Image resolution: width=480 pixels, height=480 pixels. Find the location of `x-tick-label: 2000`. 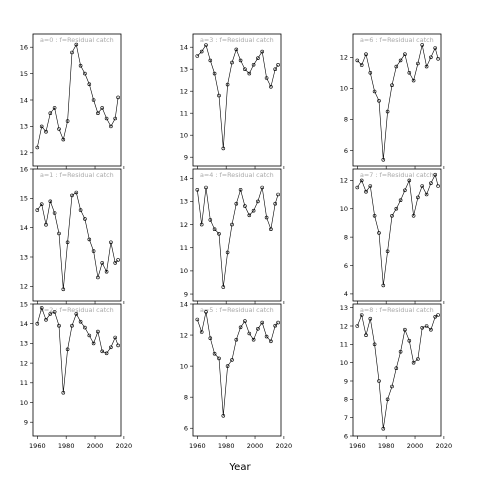

x-tick-label: 2000 is located at coordinates (95, 446).